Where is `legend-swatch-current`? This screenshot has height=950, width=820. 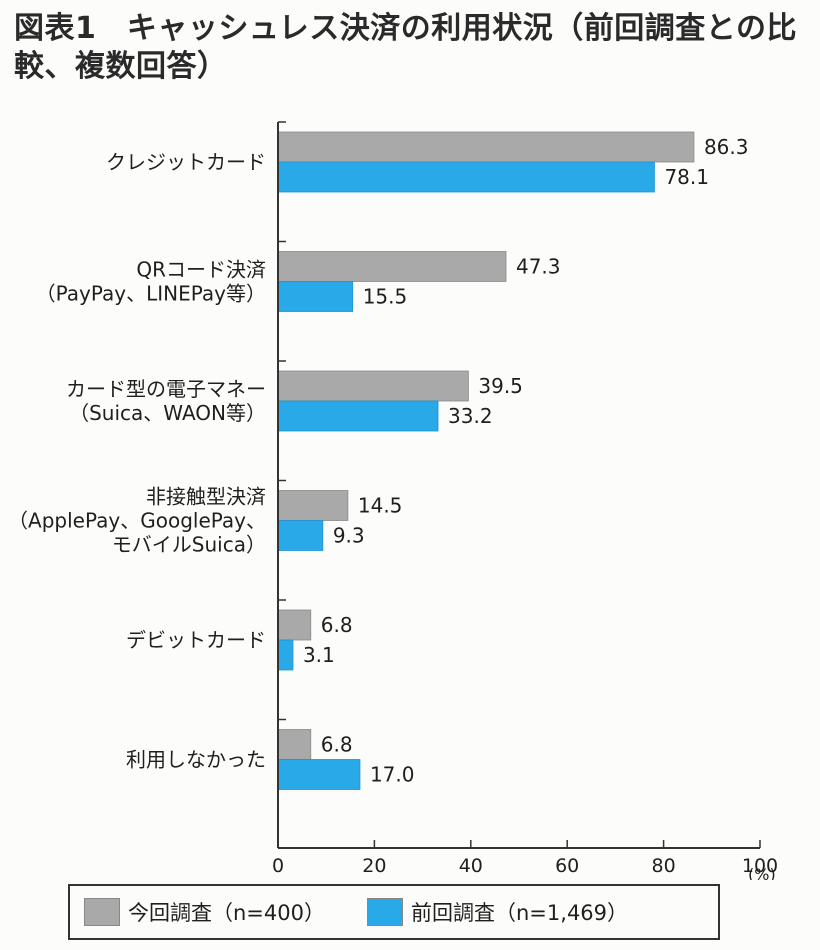 legend-swatch-current is located at coordinates (102, 912).